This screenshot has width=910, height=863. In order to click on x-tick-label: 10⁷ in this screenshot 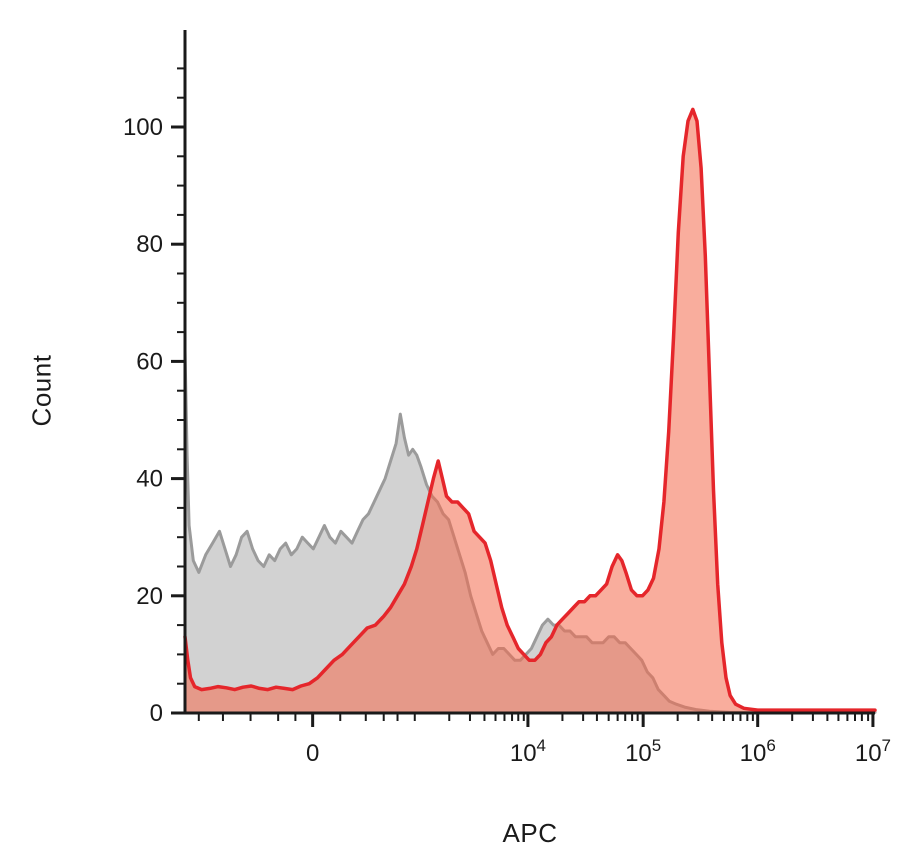, I will do `click(873, 751)`.